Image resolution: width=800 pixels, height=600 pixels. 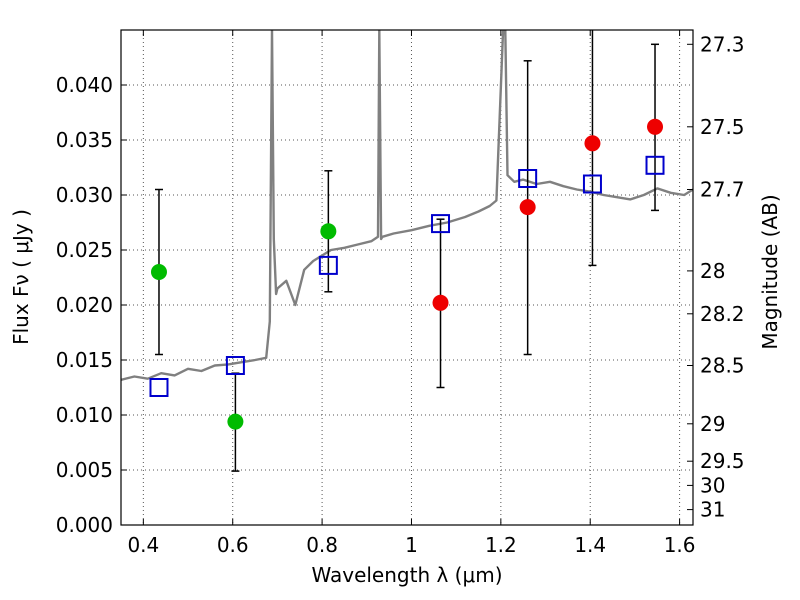 What do you see at coordinates (722, 44) in the screenshot?
I see `mag-tick-label: 27.3` at bounding box center [722, 44].